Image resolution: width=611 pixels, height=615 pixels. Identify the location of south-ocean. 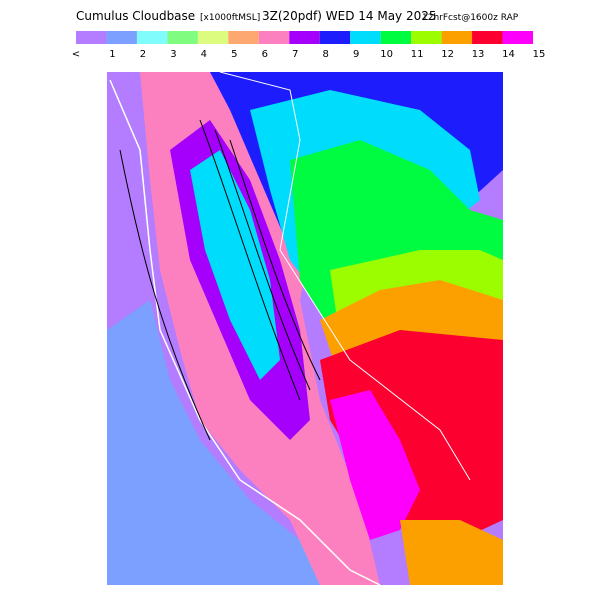
(183, 552).